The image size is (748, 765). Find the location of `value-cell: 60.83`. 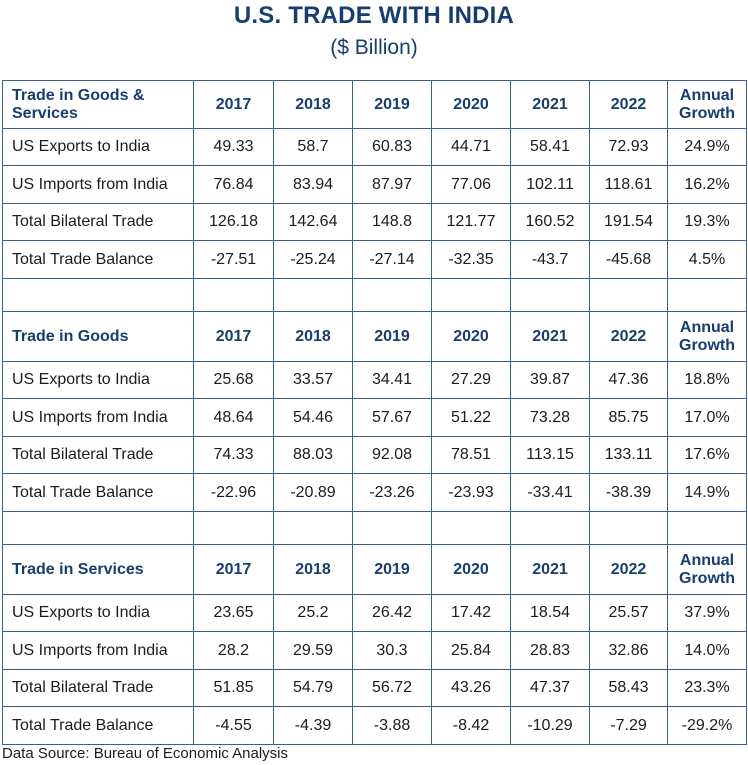

value-cell: 60.83 is located at coordinates (392, 147).